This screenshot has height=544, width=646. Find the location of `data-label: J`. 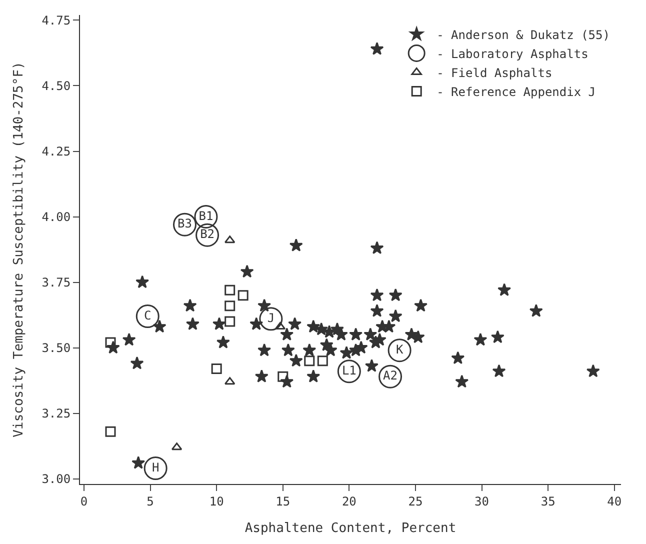

data-label: J is located at coordinates (271, 317).